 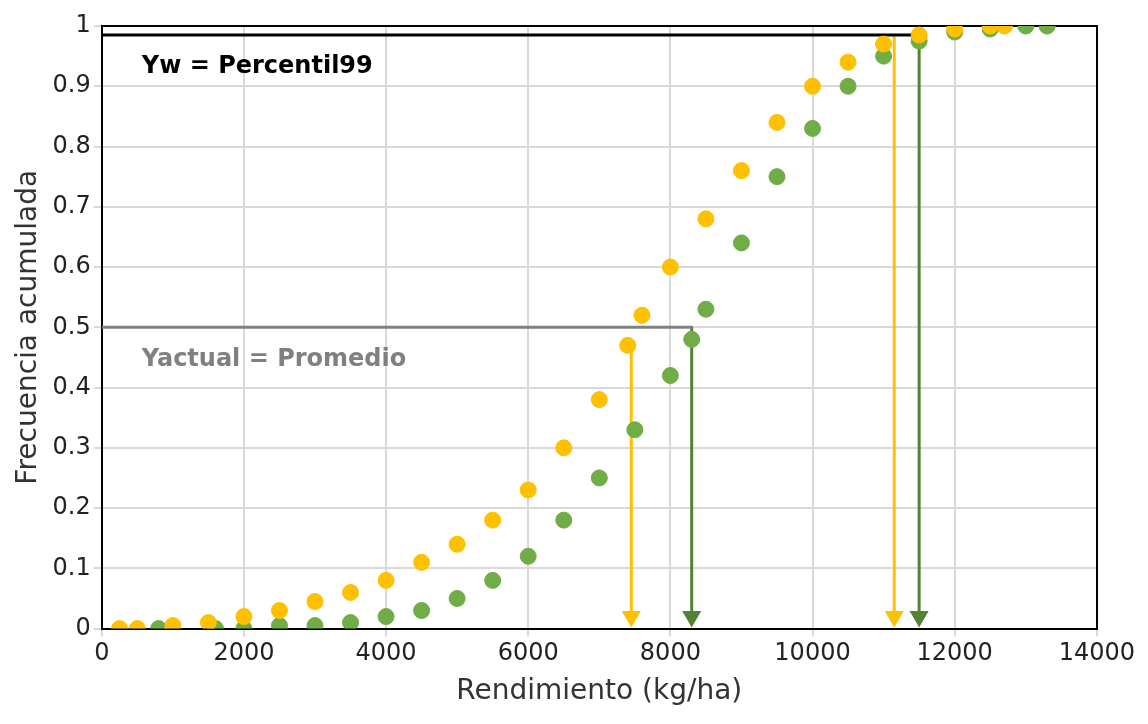 I want to click on x-tick-label: 10000, so click(x=812, y=652).